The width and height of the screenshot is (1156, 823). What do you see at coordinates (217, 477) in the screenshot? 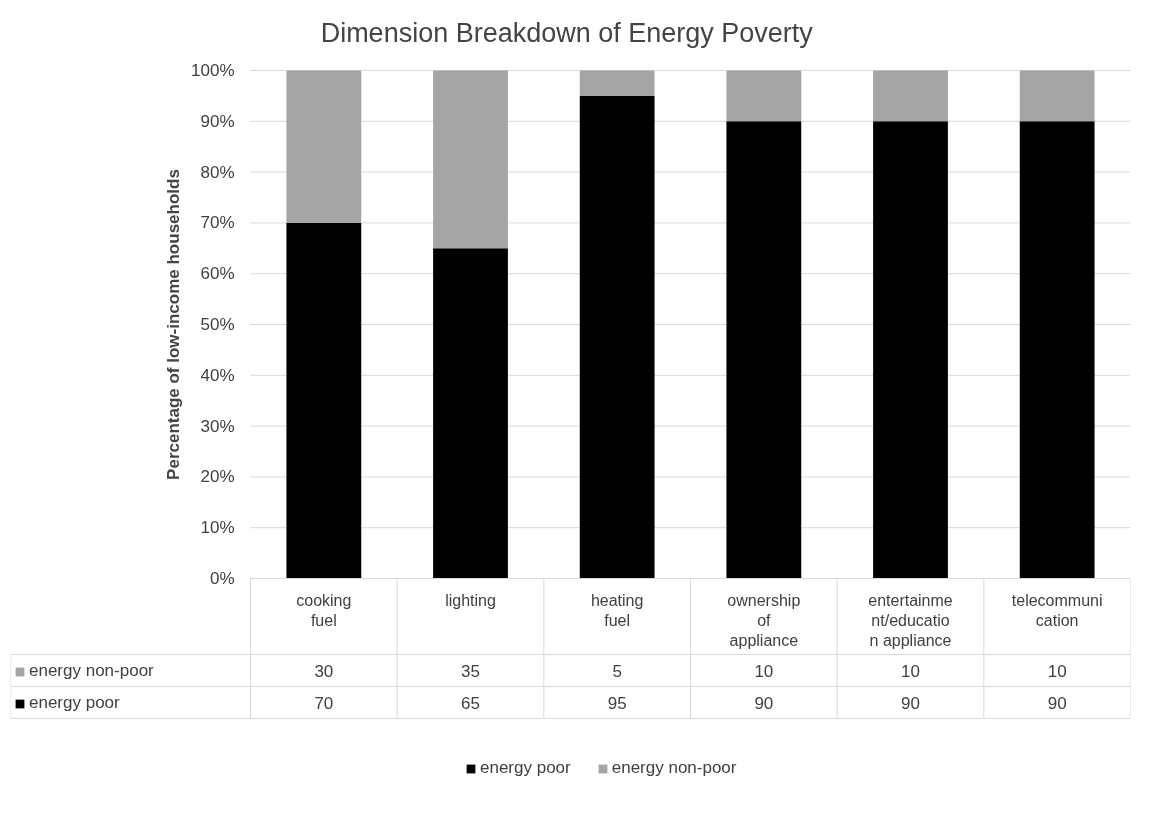
I see `y-tick-label: 20%` at bounding box center [217, 477].